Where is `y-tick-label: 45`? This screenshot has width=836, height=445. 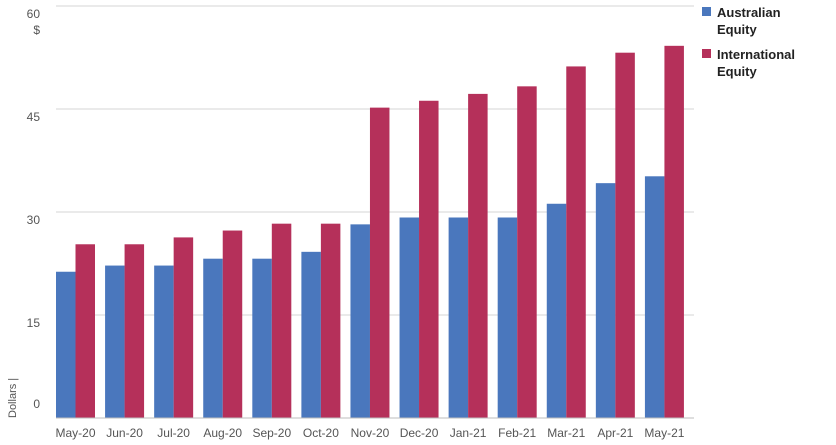
y-tick-label: 45 is located at coordinates (34, 117).